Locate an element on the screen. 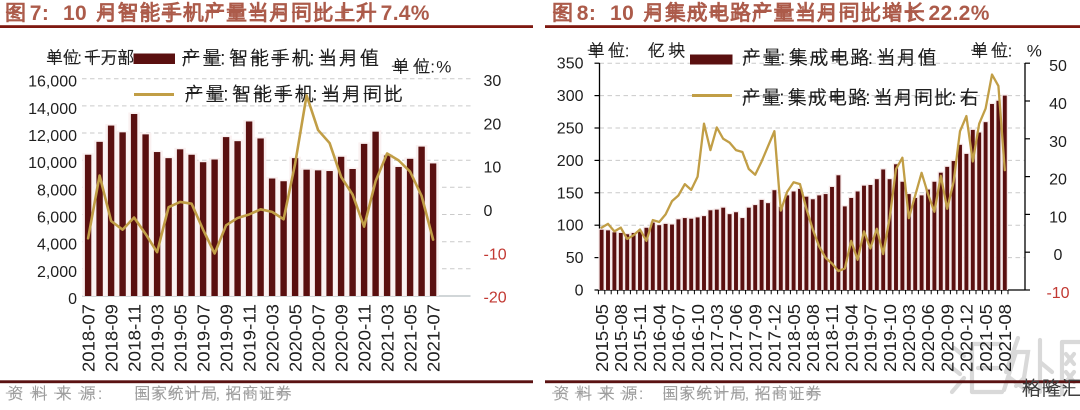 This screenshot has width=1080, height=410. svg-text: 2019-09 is located at coordinates (226, 338).